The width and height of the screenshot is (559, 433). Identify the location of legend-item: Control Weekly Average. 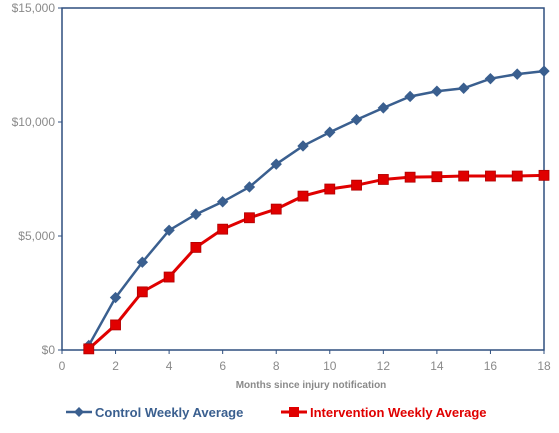
(154, 412).